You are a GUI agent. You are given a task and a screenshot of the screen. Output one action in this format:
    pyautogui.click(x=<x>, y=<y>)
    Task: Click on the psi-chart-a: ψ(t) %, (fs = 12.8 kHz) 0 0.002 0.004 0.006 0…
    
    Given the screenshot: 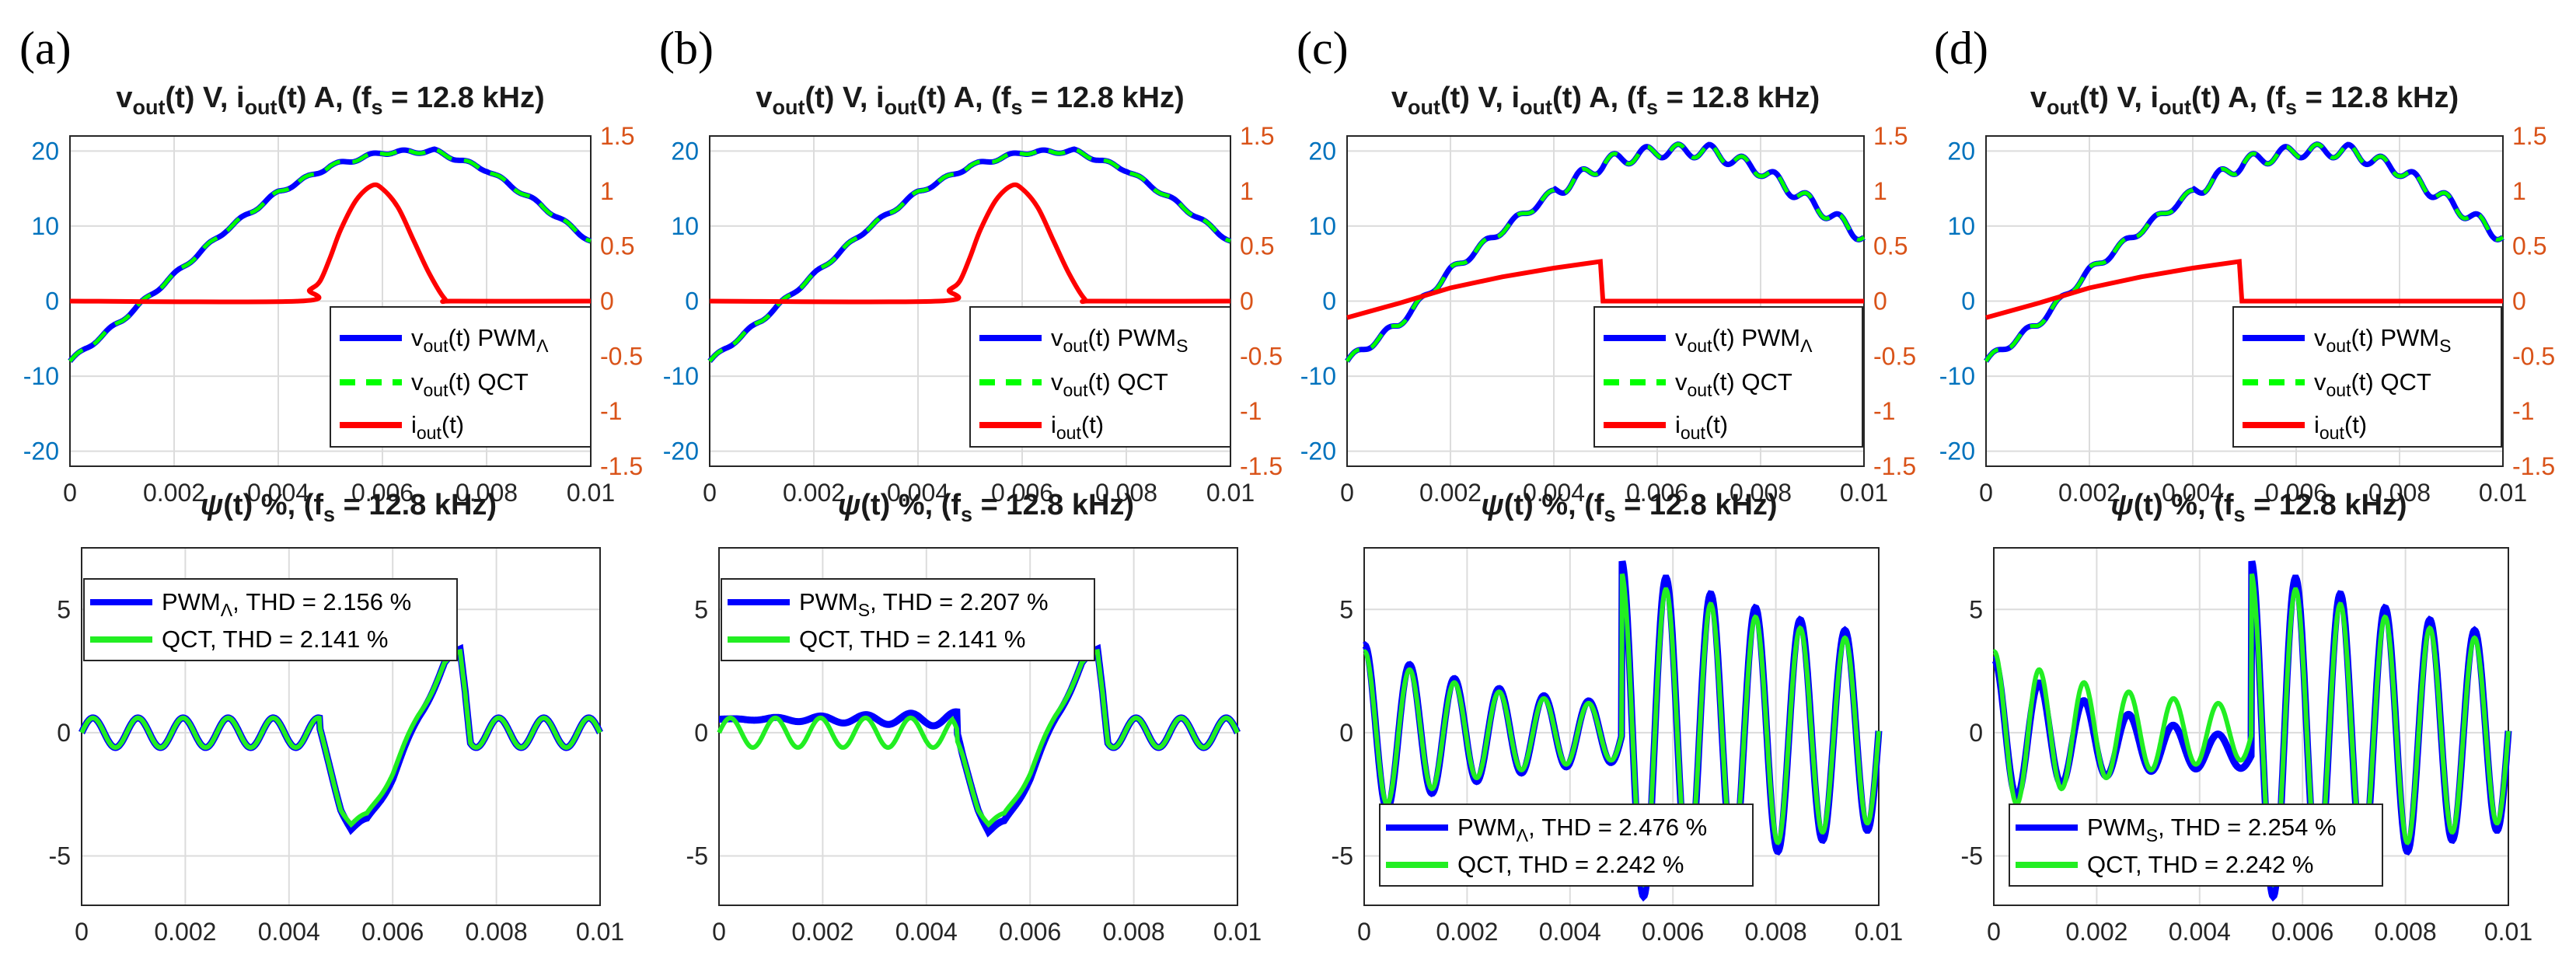 What is the action you would take?
    pyautogui.click(x=337, y=717)
    